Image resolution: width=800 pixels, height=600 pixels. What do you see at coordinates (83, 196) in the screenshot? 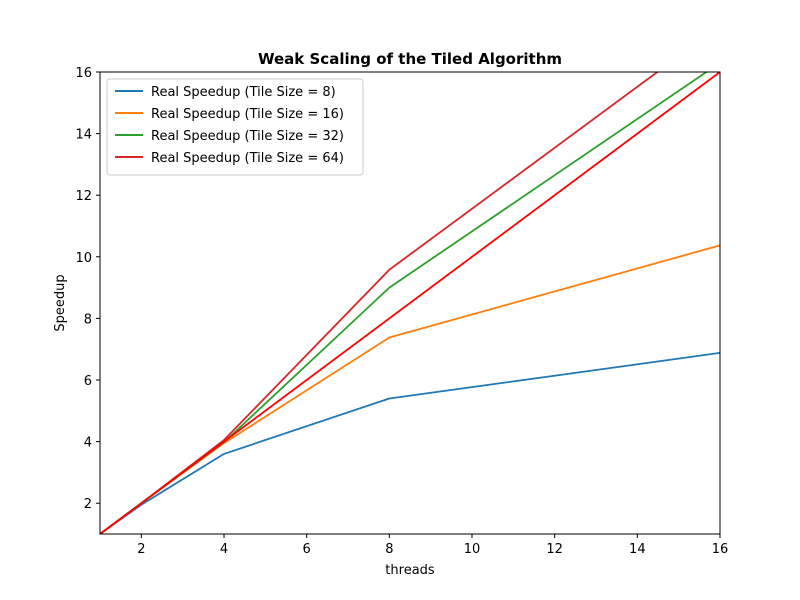
I see `y-tick-label: 12` at bounding box center [83, 196].